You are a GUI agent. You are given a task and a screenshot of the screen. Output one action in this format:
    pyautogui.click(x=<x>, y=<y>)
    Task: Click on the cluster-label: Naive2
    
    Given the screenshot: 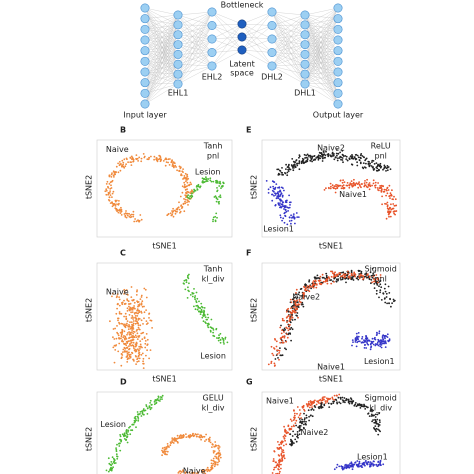 What is the action you would take?
    pyautogui.click(x=315, y=432)
    